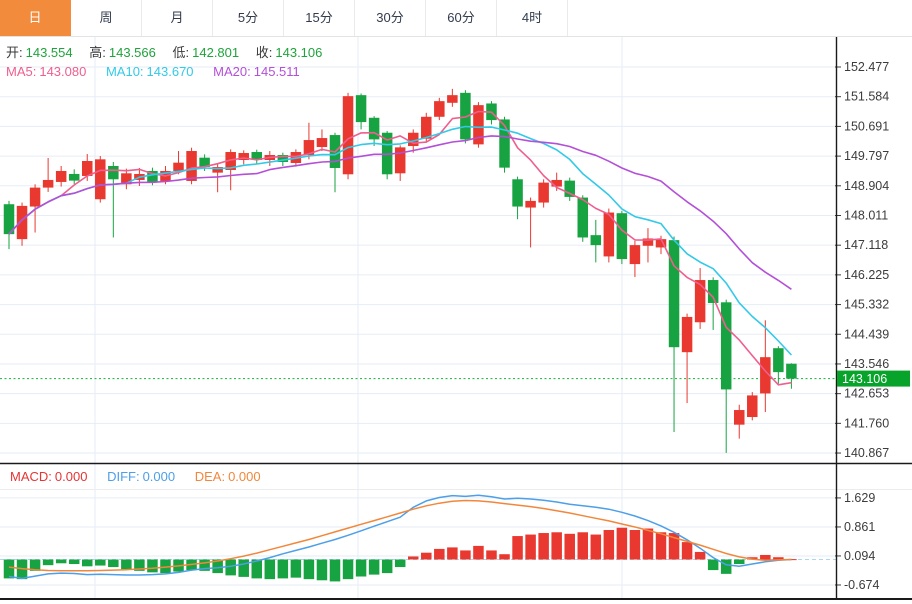  What do you see at coordinates (256, 71) in the screenshot?
I see `ma20-value: MA20: 145.511` at bounding box center [256, 71].